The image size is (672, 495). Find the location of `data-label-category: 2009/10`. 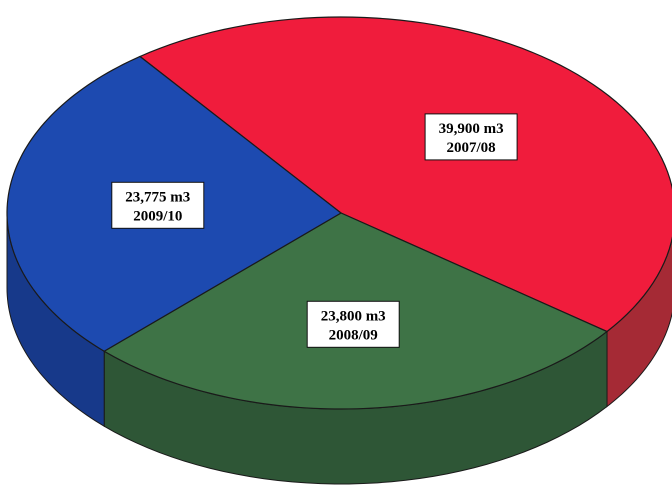

data-label-category: 2009/10 is located at coordinates (157, 216).